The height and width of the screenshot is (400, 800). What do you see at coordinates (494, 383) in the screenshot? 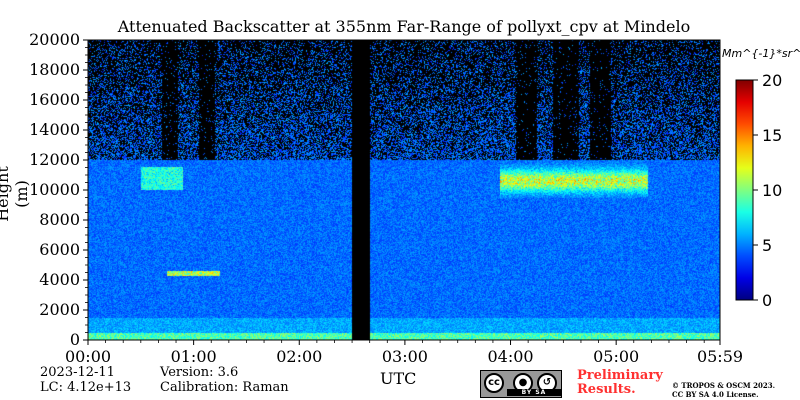
I see `cc-icon: cc` at bounding box center [494, 383].